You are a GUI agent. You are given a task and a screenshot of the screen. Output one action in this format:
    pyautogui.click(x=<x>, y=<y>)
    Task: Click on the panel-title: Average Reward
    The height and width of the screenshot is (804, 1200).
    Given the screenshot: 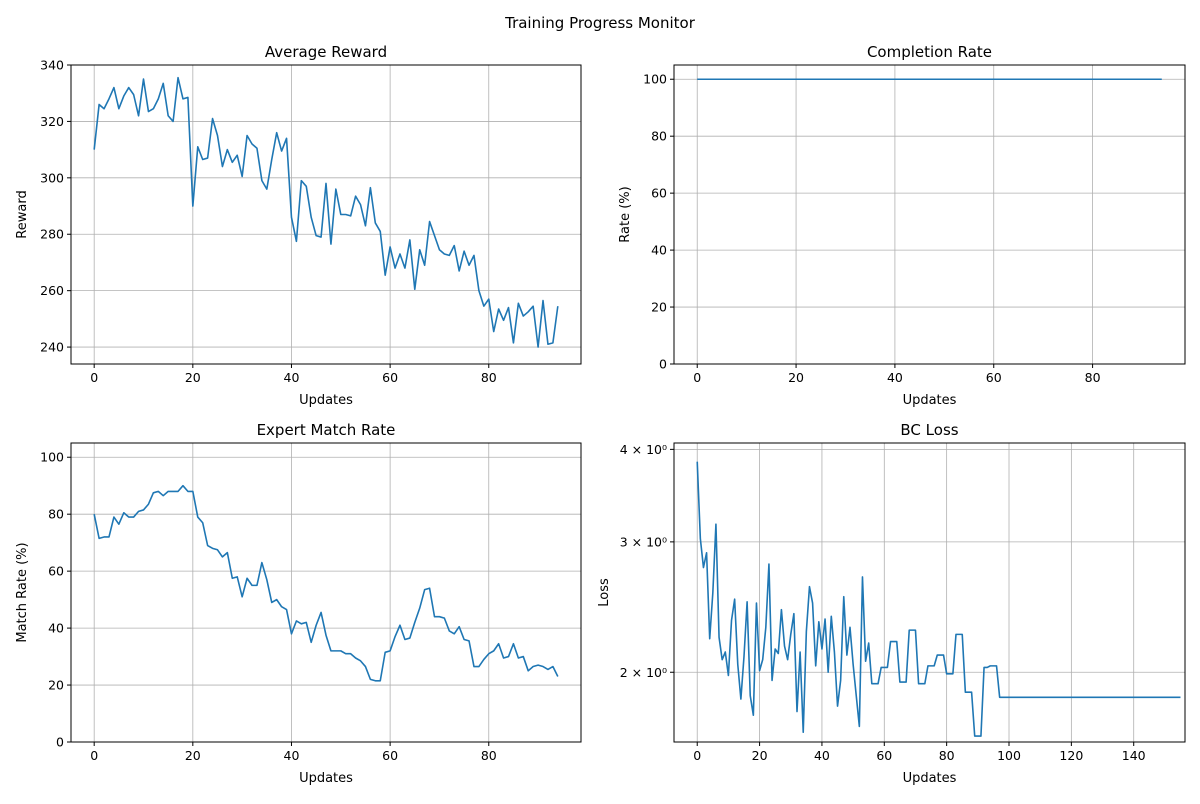 What is the action you would take?
    pyautogui.click(x=326, y=52)
    